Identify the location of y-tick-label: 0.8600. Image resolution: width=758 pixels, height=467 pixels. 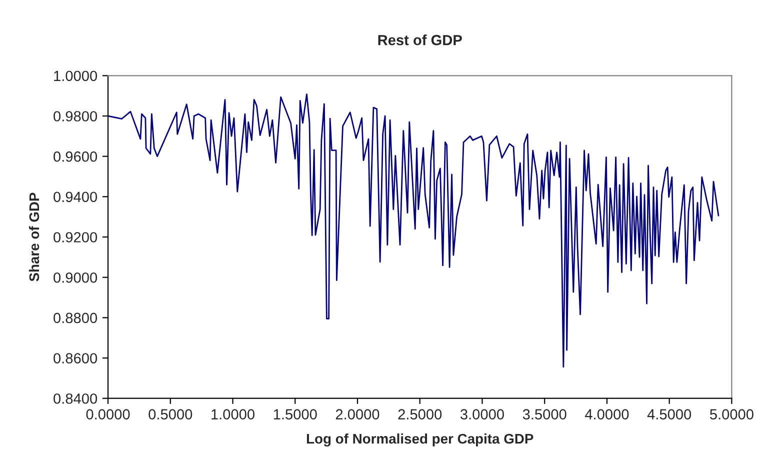
(76, 358).